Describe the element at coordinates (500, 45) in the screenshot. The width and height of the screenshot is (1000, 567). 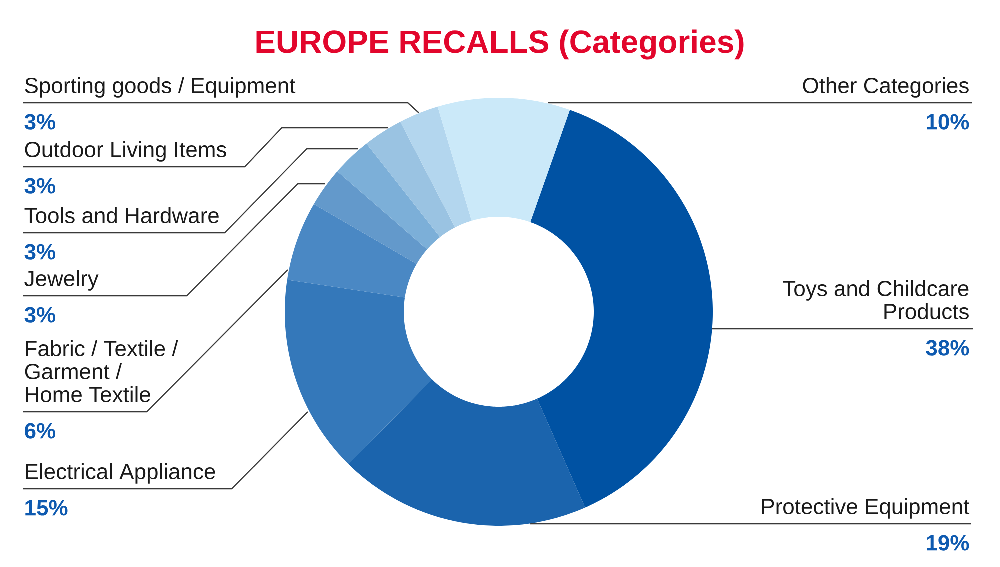
I see `chart-title: EUROPE RECALLS (Categories)` at that location.